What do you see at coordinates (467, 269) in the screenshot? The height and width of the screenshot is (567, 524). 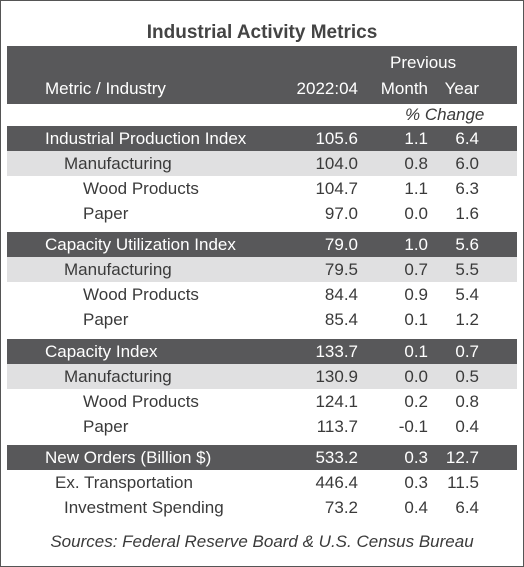 I see `cell-value: 5.5` at bounding box center [467, 269].